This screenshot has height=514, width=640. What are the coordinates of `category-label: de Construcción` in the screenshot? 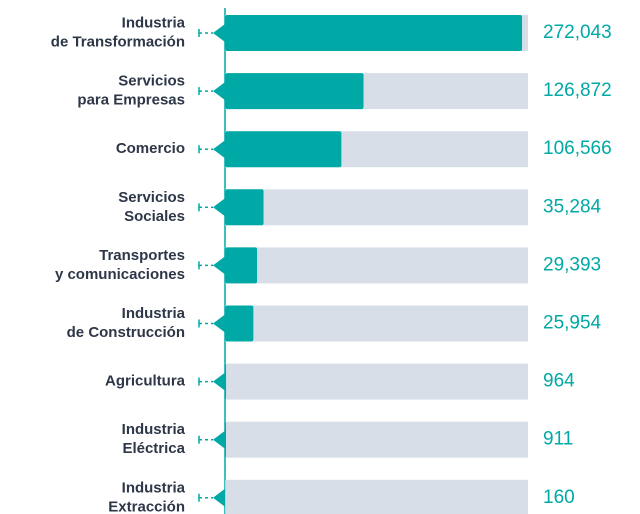 It's located at (126, 332).